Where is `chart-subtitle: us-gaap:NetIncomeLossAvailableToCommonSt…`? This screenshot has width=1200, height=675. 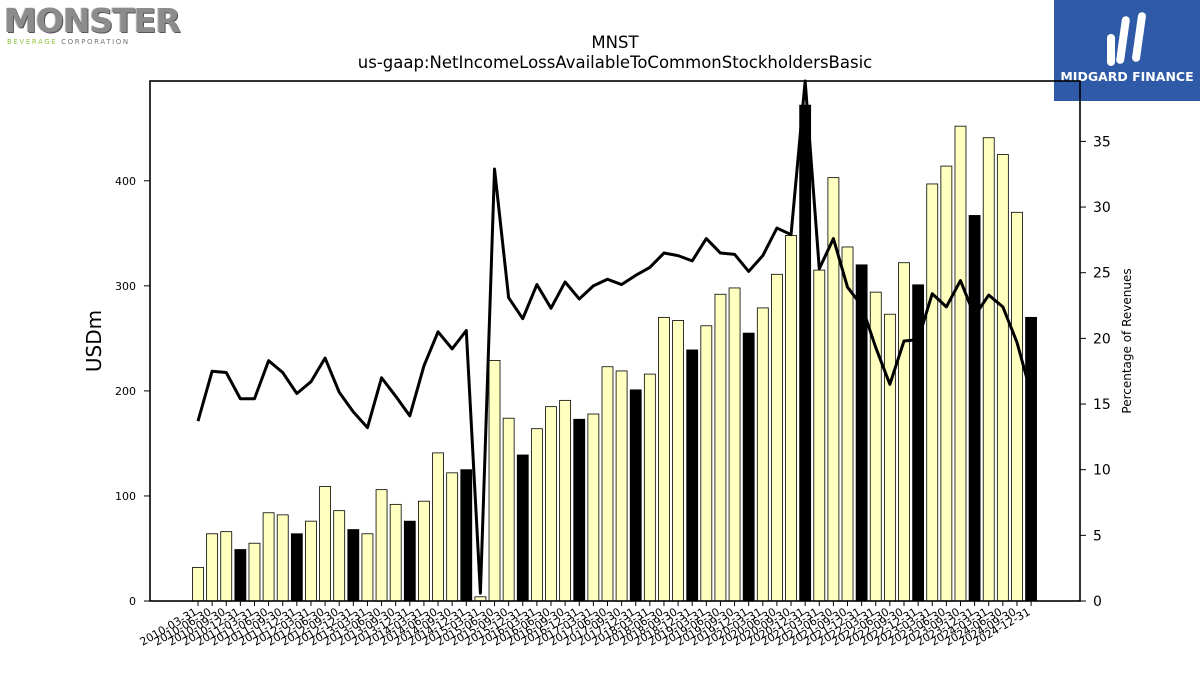
chart-subtitle: us-gaap:NetIncomeLossAvailableToCommonSt… is located at coordinates (615, 62).